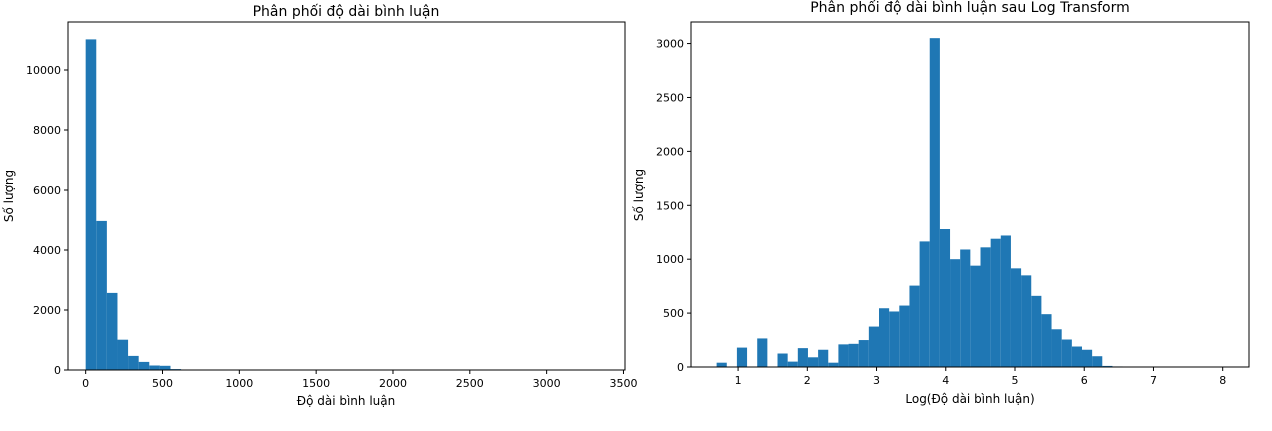  Describe the element at coordinates (162, 383) in the screenshot. I see `x-tick-label: 500` at that location.